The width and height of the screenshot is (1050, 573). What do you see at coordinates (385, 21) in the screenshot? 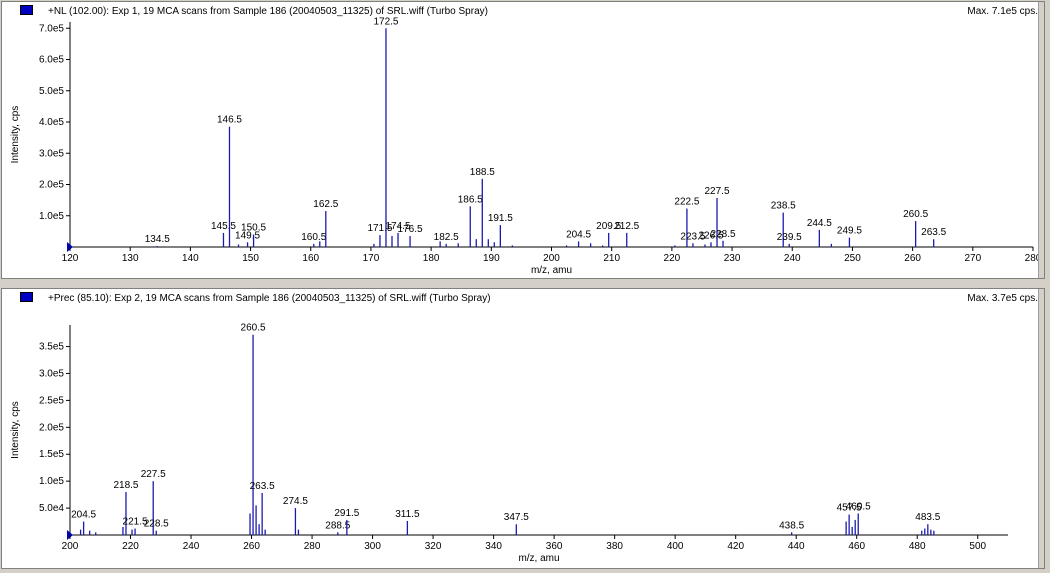
I see `peak-label: 172.5` at bounding box center [385, 21].